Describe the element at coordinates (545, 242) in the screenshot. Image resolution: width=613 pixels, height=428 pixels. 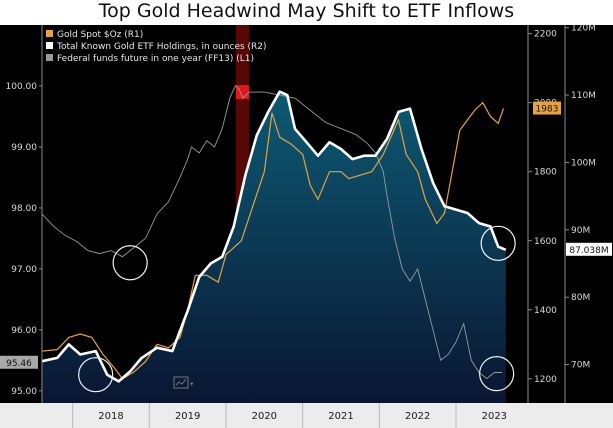
I see `r1-tick-label: 1600` at that location.